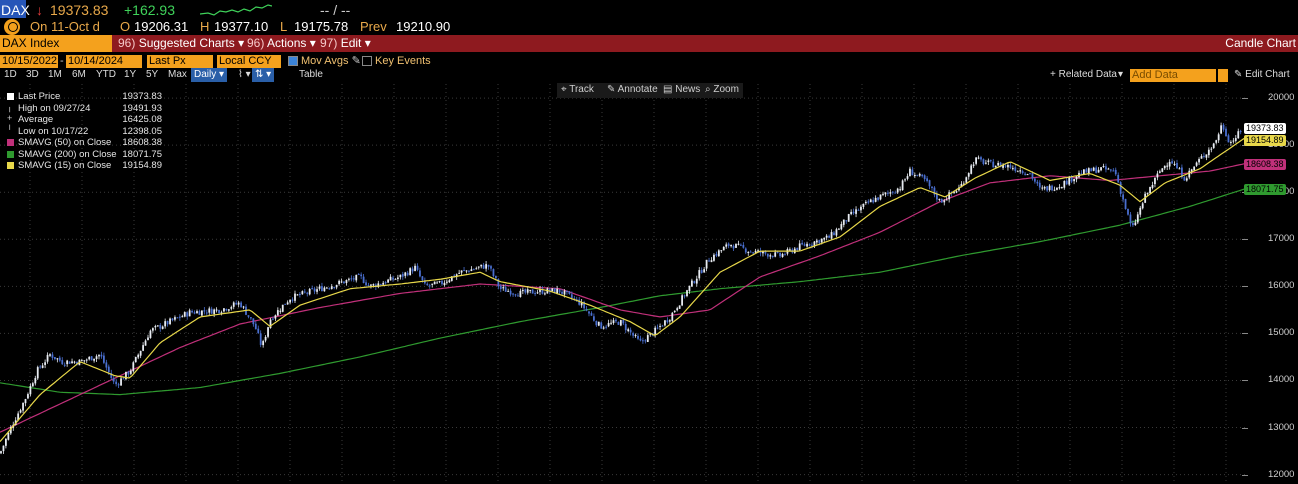 The width and height of the screenshot is (1298, 484). I want to click on key-events-toggle: Key Events, so click(396, 61).